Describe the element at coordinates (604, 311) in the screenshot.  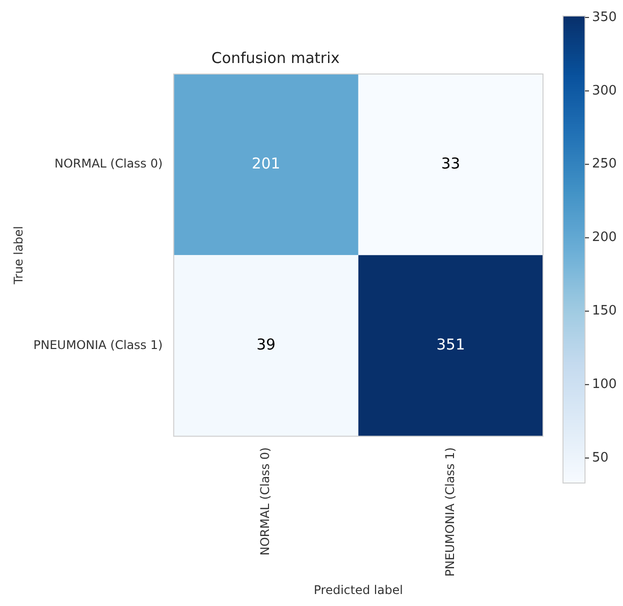
I see `color-bar-label: 150` at that location.